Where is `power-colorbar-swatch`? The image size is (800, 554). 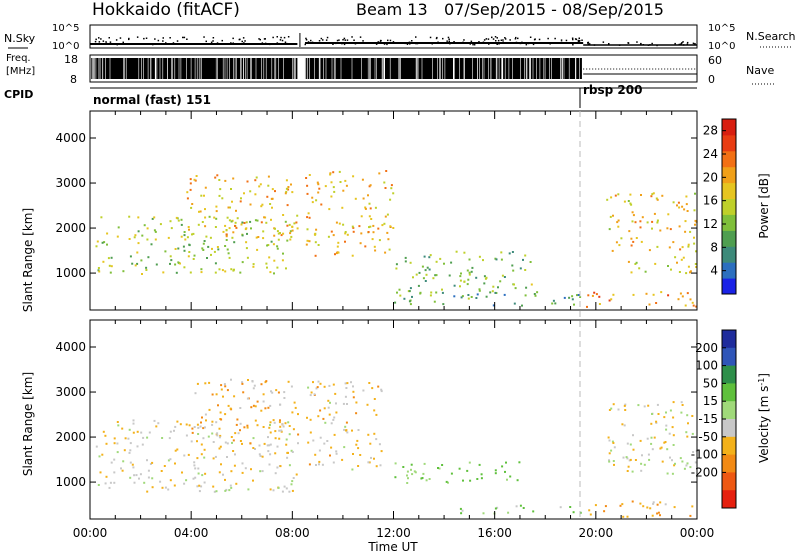 power-colorbar-swatch is located at coordinates (729, 238).